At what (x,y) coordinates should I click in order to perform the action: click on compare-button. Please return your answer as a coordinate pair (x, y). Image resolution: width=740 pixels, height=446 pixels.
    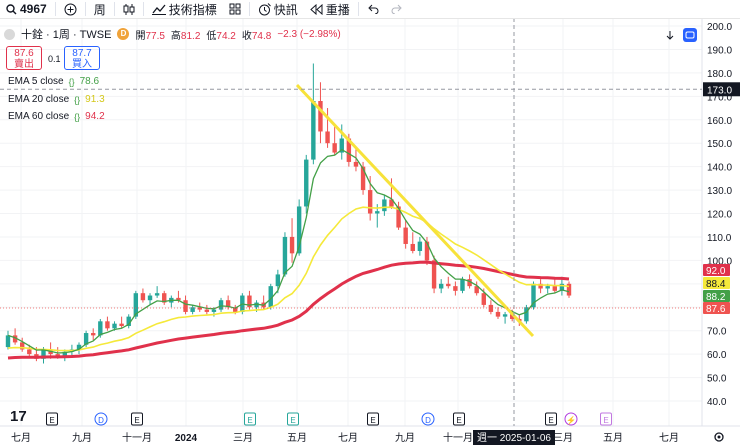
    Looking at the image, I should click on (70, 9).